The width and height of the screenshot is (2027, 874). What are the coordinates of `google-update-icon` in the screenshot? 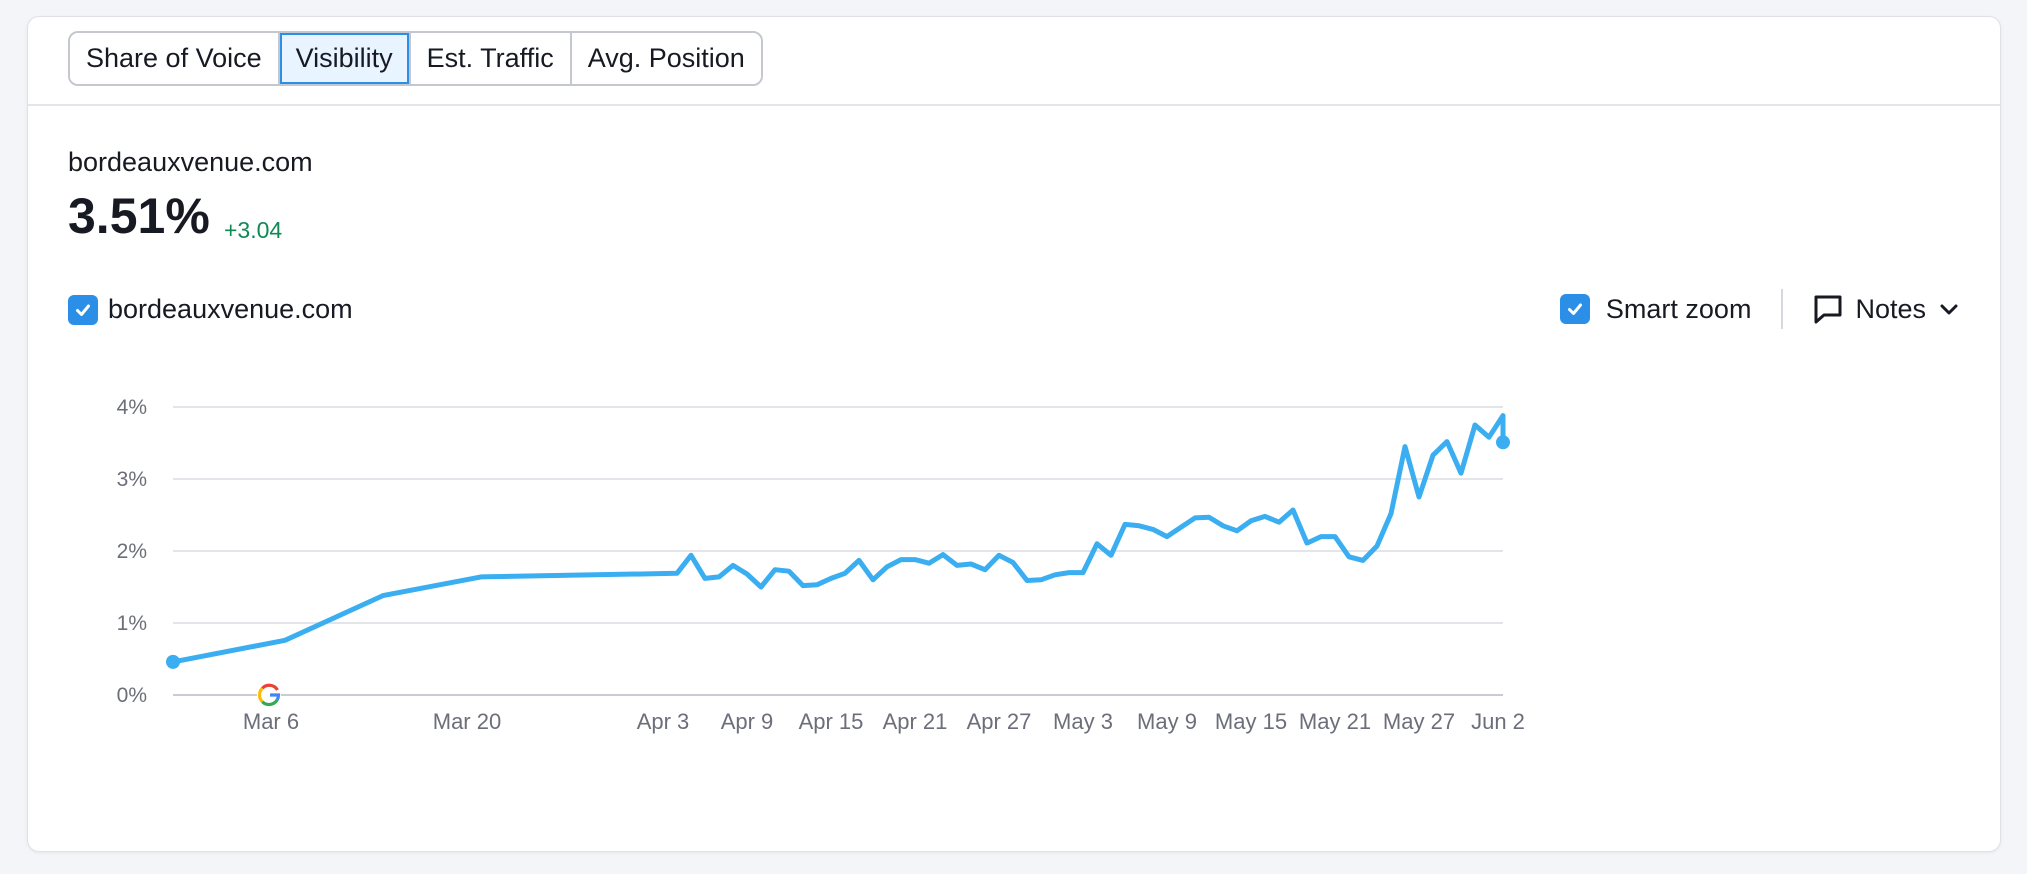 It's located at (269, 695).